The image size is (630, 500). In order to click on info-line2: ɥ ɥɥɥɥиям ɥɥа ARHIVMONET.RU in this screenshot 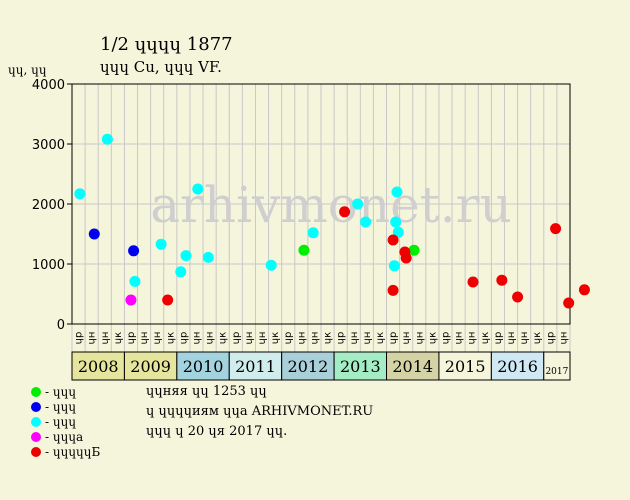, I will do `click(259, 411)`.